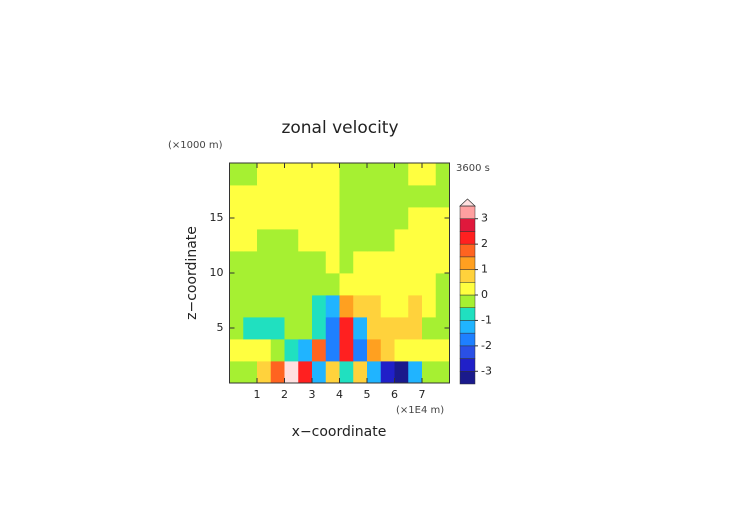 This screenshot has width=752, height=532. What do you see at coordinates (467, 202) in the screenshot?
I see `colorbar-over` at bounding box center [467, 202].